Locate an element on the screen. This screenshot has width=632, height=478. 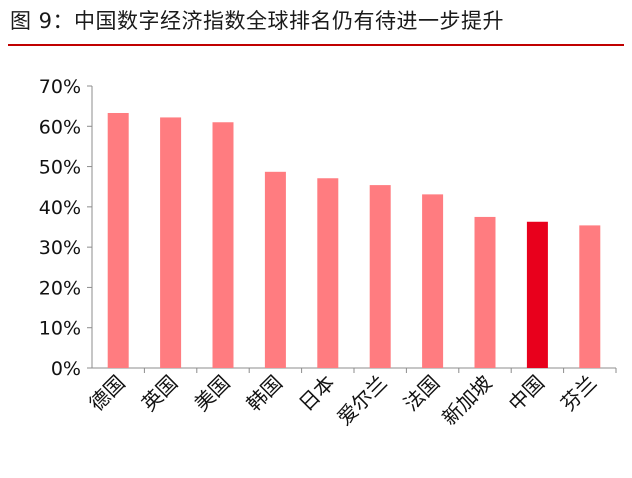
y-tick-label: 50% is located at coordinates (60, 168).